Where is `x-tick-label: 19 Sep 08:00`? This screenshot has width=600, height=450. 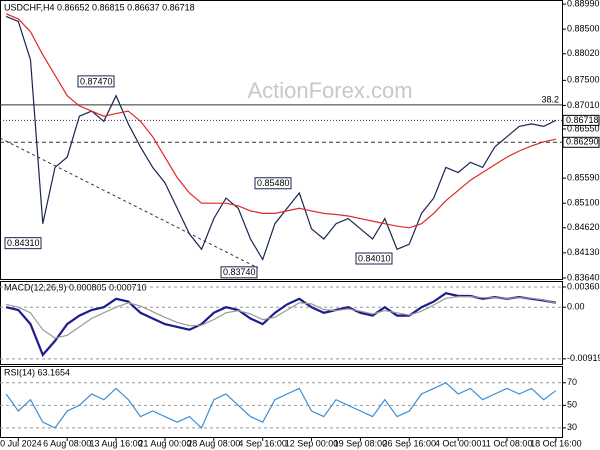
x-tick-label: 19 Sep 08:00 is located at coordinates (361, 443).